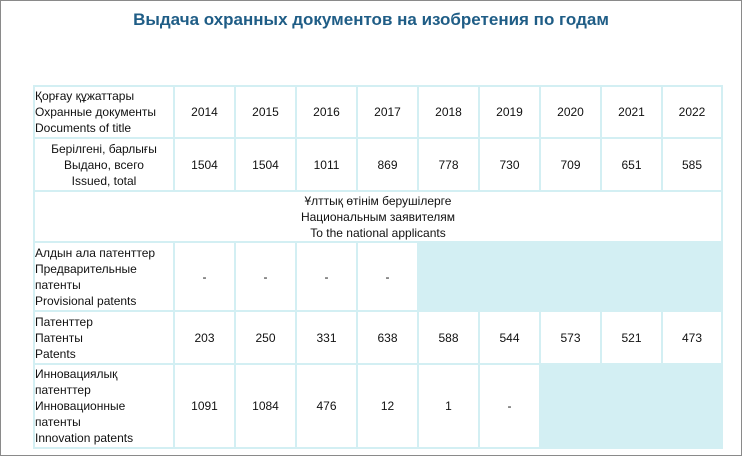  I want to click on table-cell: 473, so click(692, 336).